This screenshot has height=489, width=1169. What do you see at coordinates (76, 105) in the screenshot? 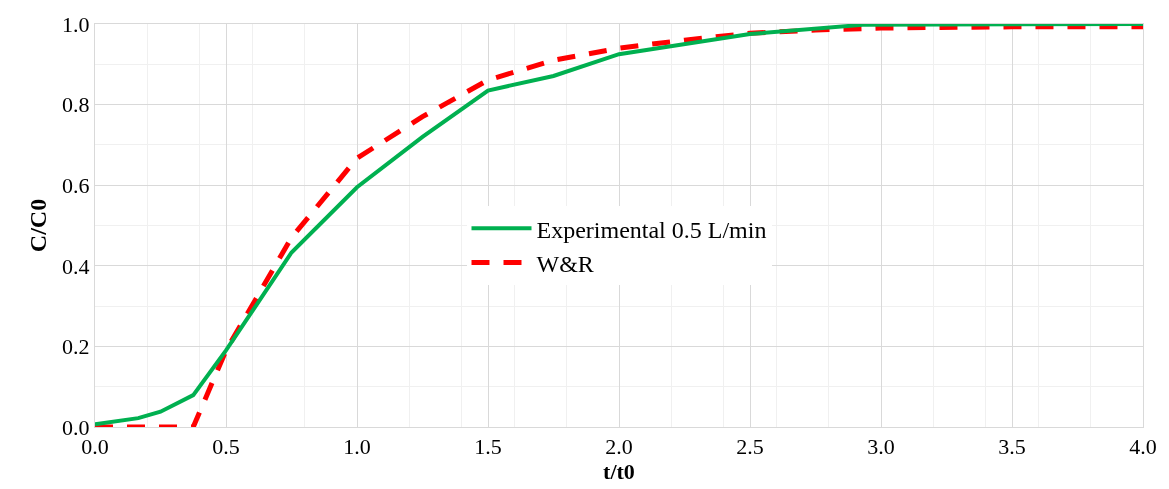
I see `y-tick-label: 0.8` at bounding box center [76, 105].